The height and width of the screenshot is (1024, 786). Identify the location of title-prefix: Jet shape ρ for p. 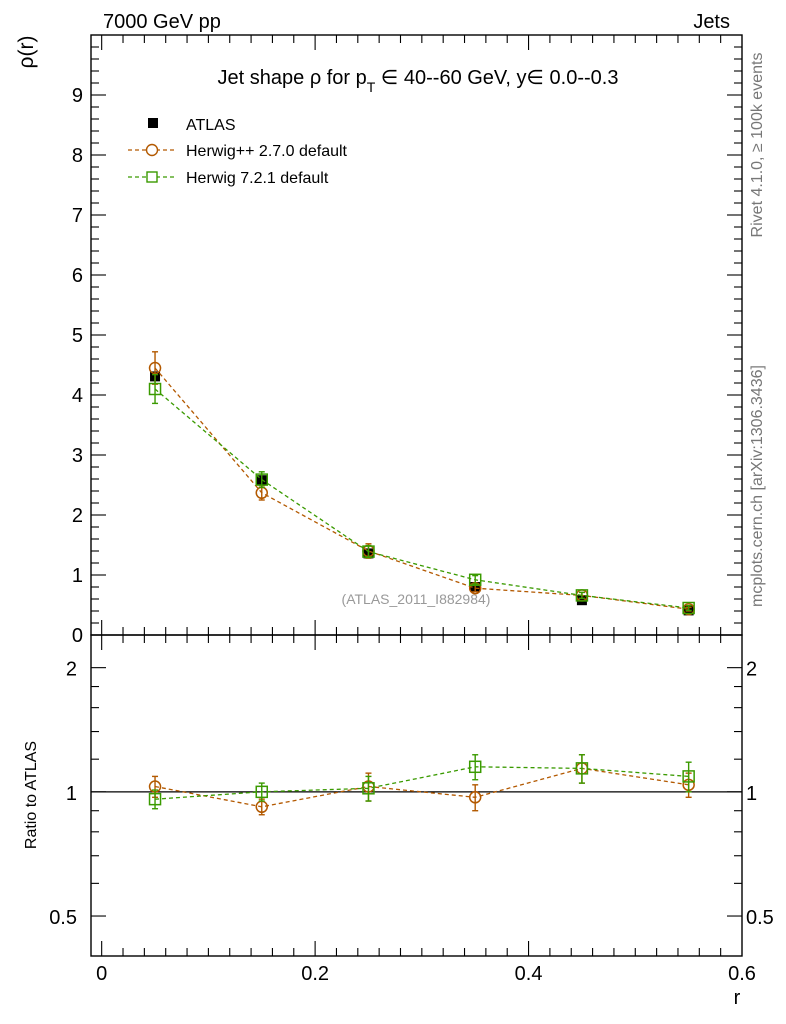
(292, 78).